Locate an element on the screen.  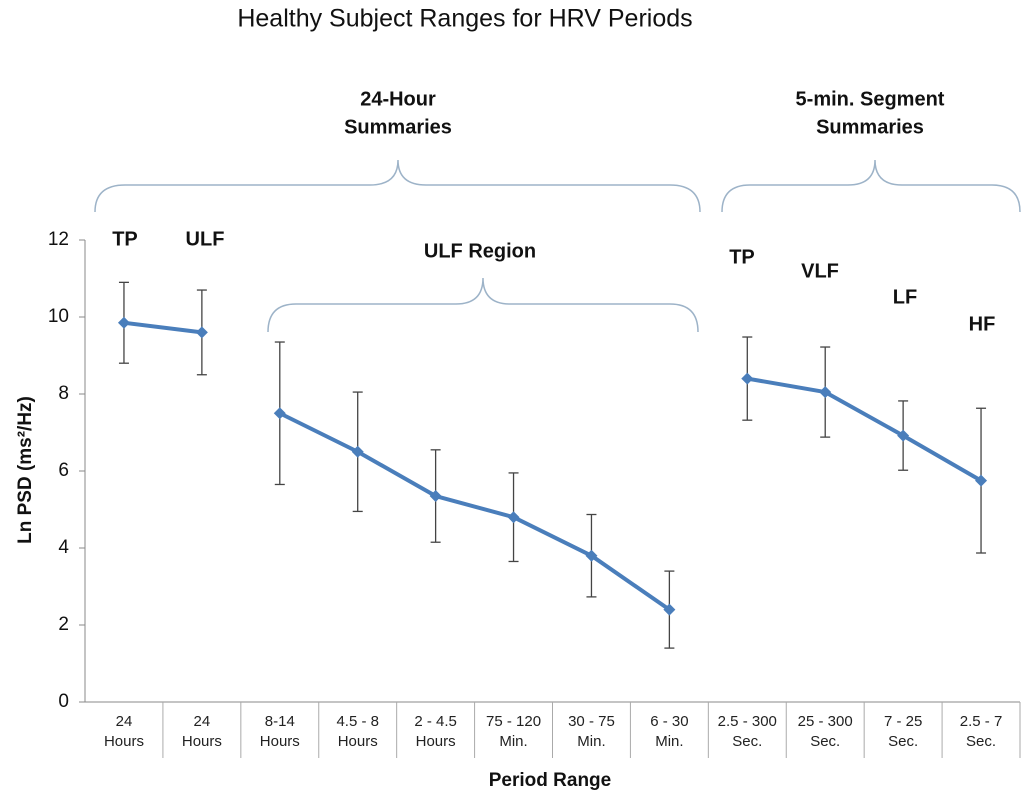
x-tick-label: 2.5 - 7 is located at coordinates (981, 721).